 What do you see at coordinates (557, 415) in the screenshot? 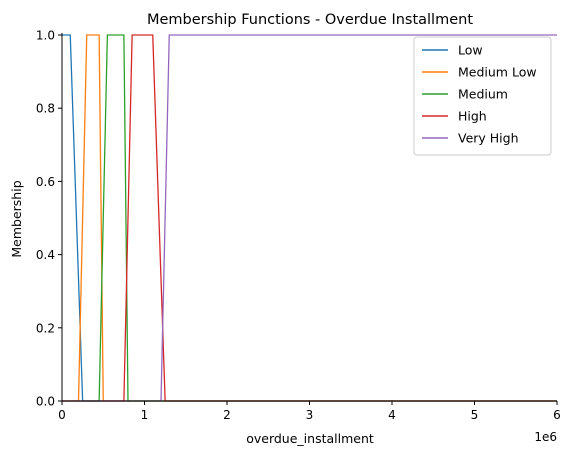
I see `x-tick-label: 6` at bounding box center [557, 415].